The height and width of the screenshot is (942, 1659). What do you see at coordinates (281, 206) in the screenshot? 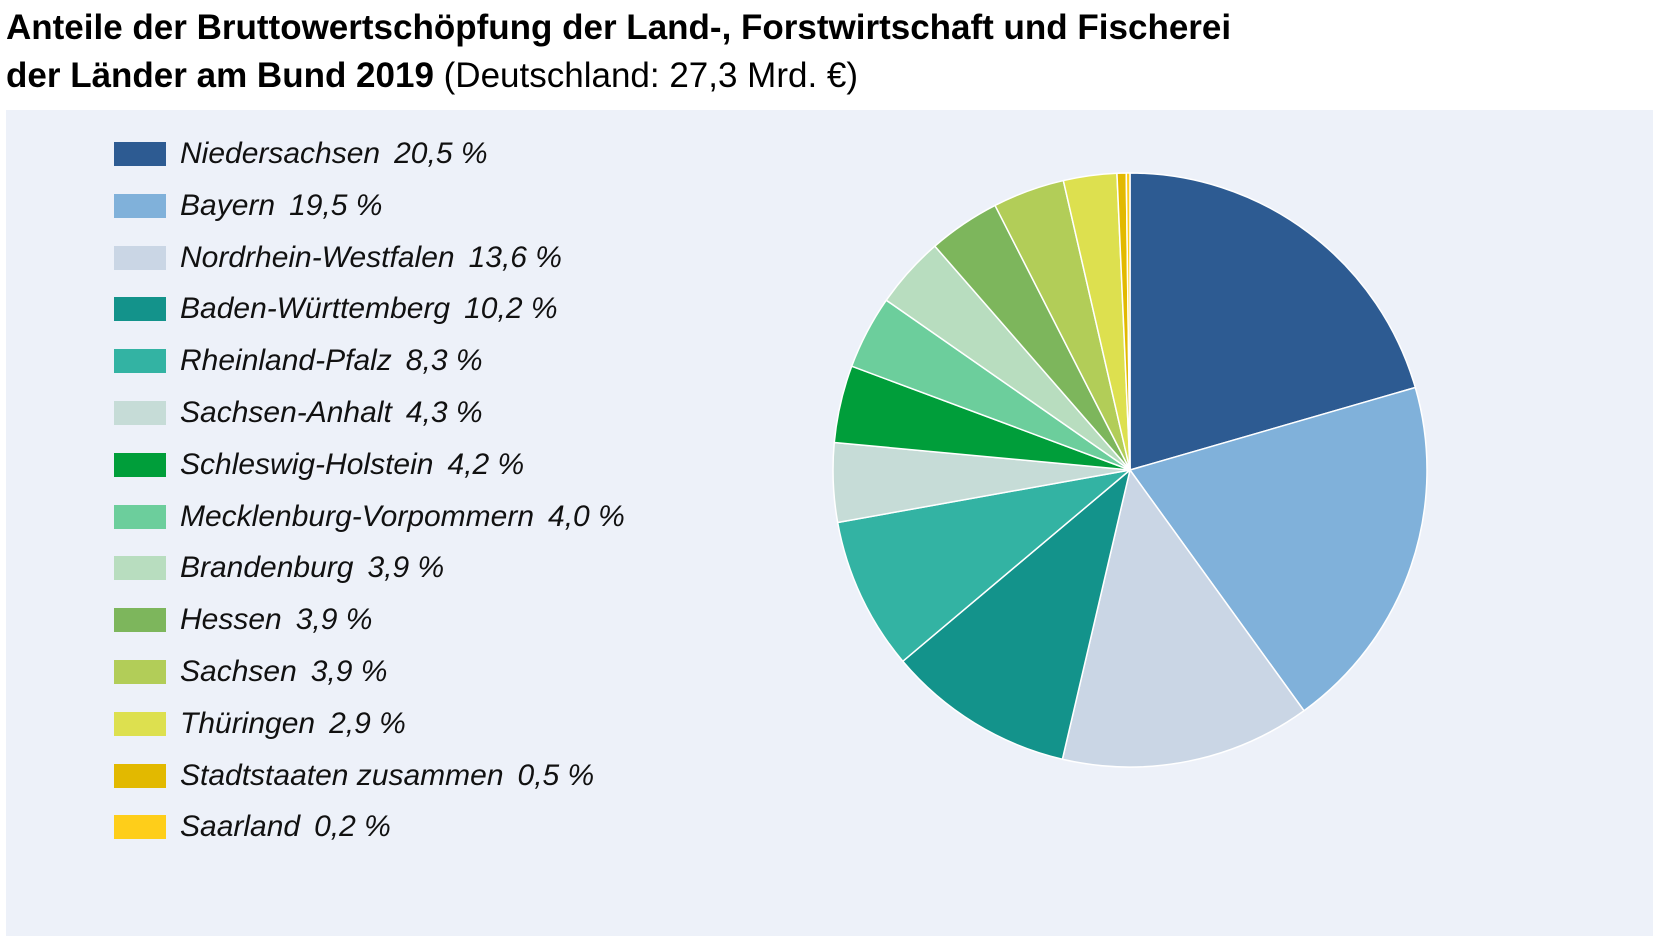
I see `legend-text: Bayern 19,5 %` at bounding box center [281, 206].